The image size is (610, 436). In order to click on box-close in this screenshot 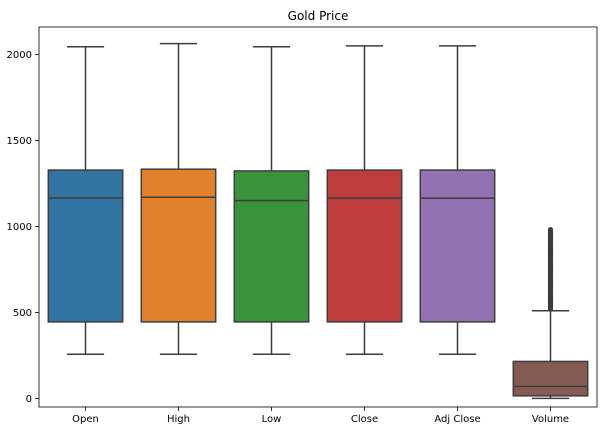, I will do `click(364, 200)`.